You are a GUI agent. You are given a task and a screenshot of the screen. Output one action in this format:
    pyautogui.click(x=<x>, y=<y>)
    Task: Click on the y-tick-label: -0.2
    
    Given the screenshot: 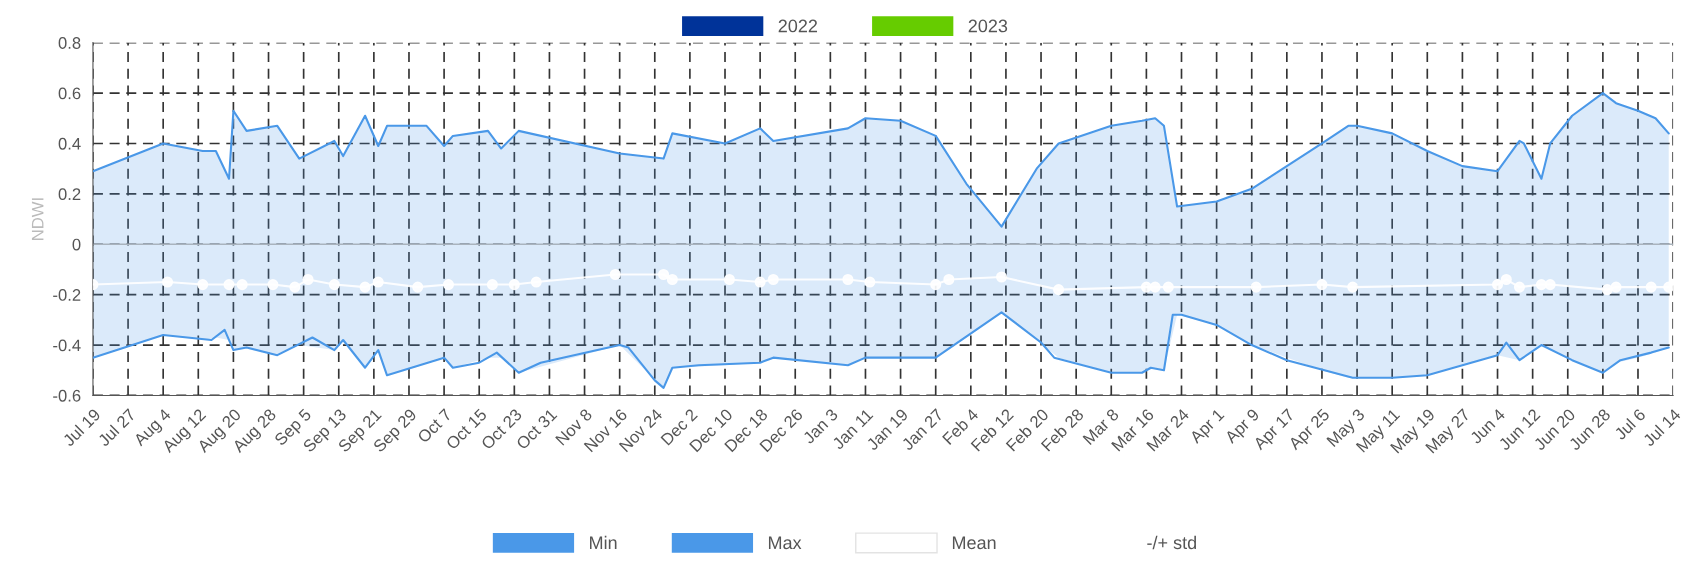 What is the action you would take?
    pyautogui.click(x=67, y=295)
    